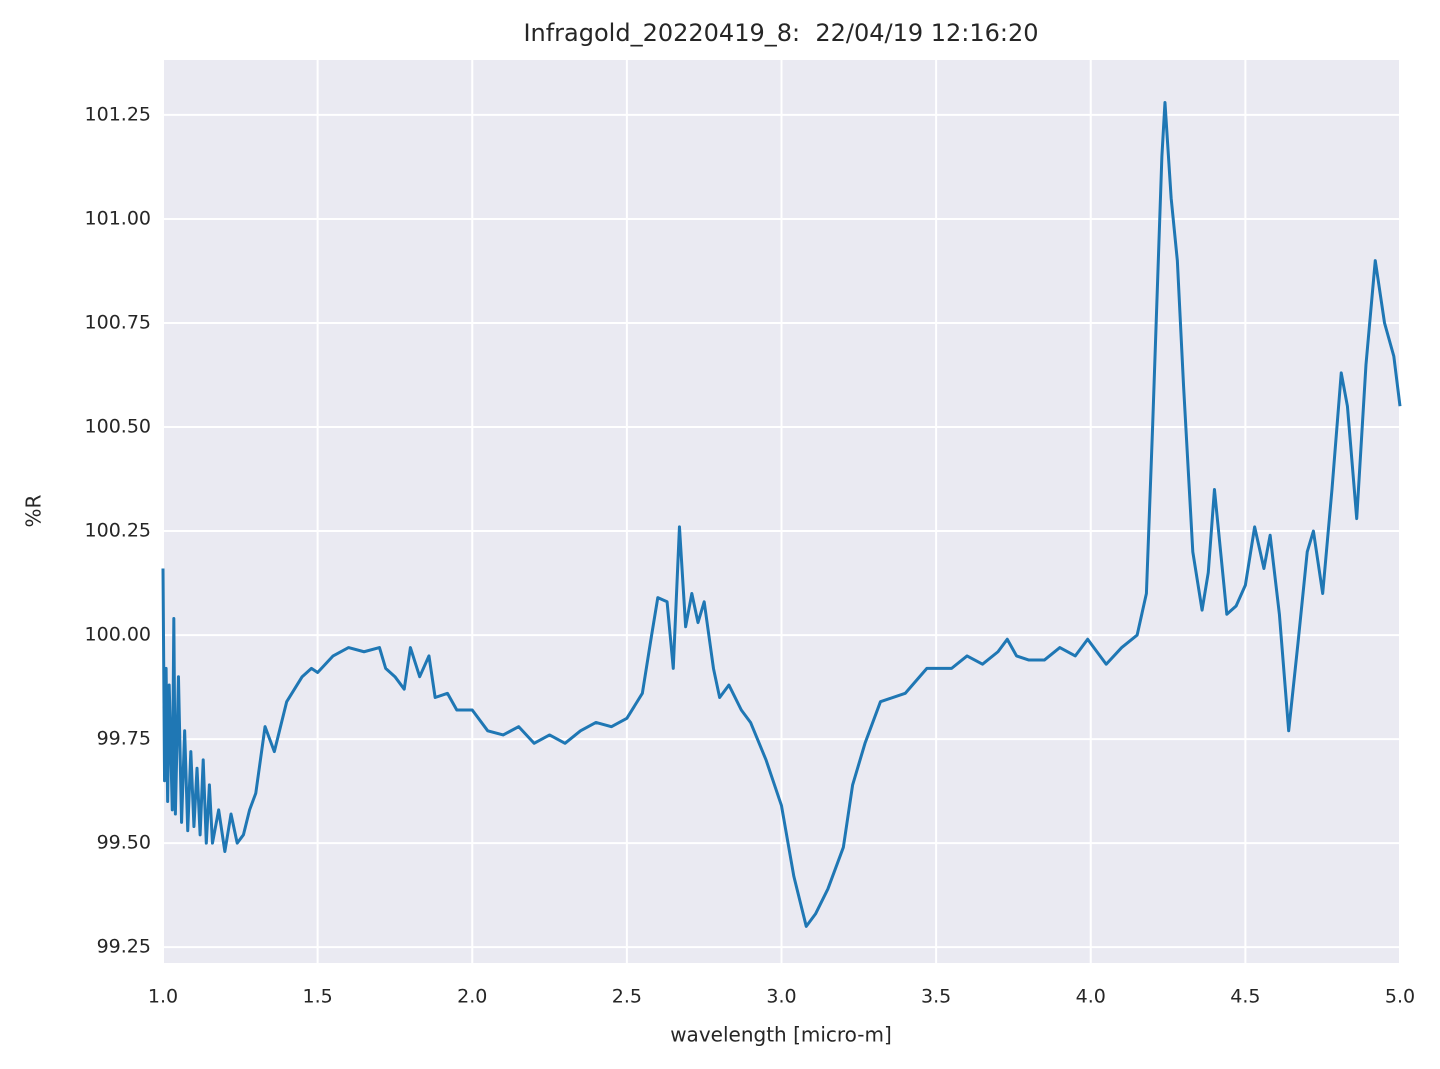  I want to click on x-tick-label: 3.0, so click(781, 997).